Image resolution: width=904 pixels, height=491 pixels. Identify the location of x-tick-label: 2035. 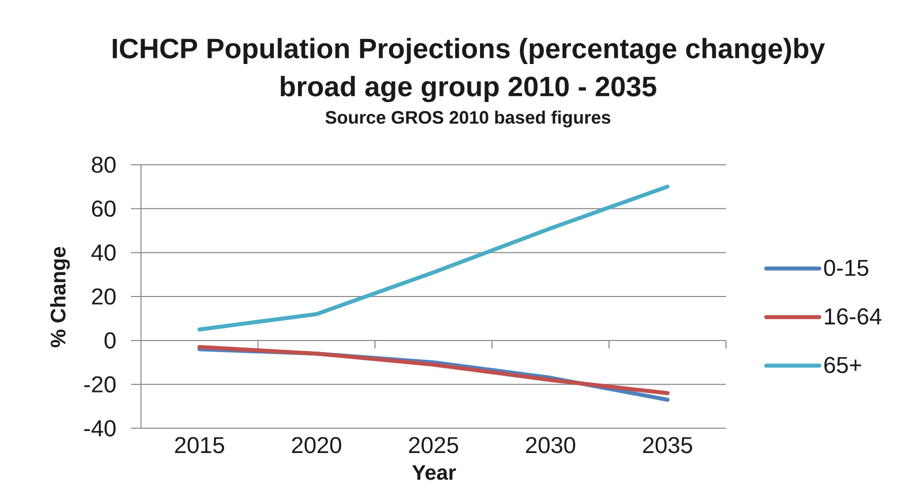
(667, 445).